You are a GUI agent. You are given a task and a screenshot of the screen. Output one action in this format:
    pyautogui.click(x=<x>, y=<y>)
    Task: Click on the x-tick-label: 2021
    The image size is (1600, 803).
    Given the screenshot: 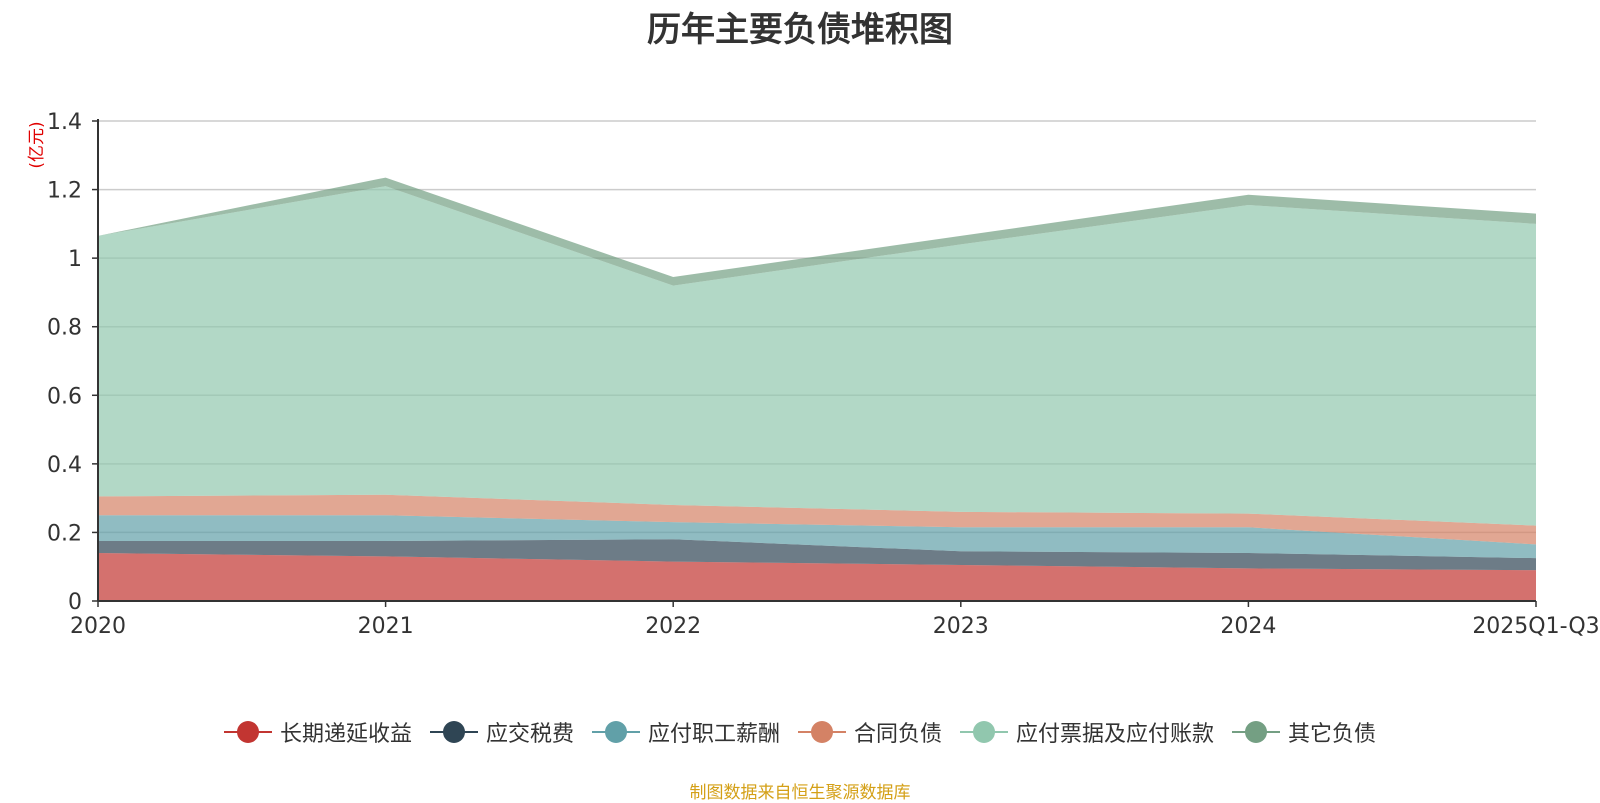 What is the action you would take?
    pyautogui.click(x=386, y=626)
    